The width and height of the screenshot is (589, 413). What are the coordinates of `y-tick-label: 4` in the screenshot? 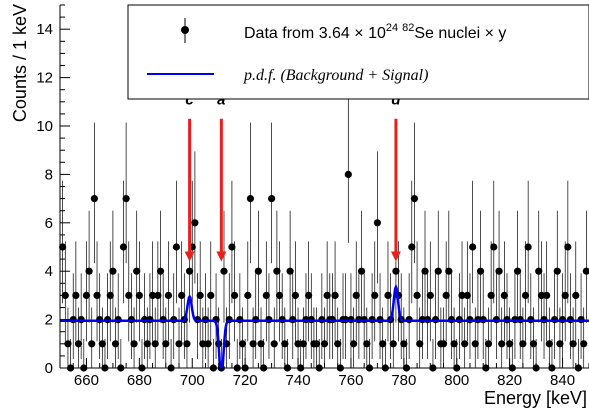 It's located at (49, 271).